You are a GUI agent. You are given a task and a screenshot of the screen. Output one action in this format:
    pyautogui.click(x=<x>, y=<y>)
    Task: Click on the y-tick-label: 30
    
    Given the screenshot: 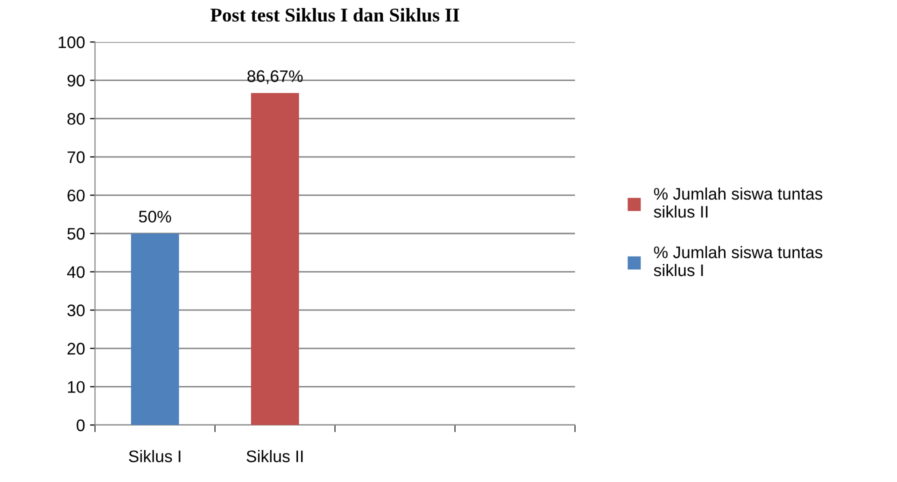 What is the action you would take?
    pyautogui.click(x=76, y=310)
    